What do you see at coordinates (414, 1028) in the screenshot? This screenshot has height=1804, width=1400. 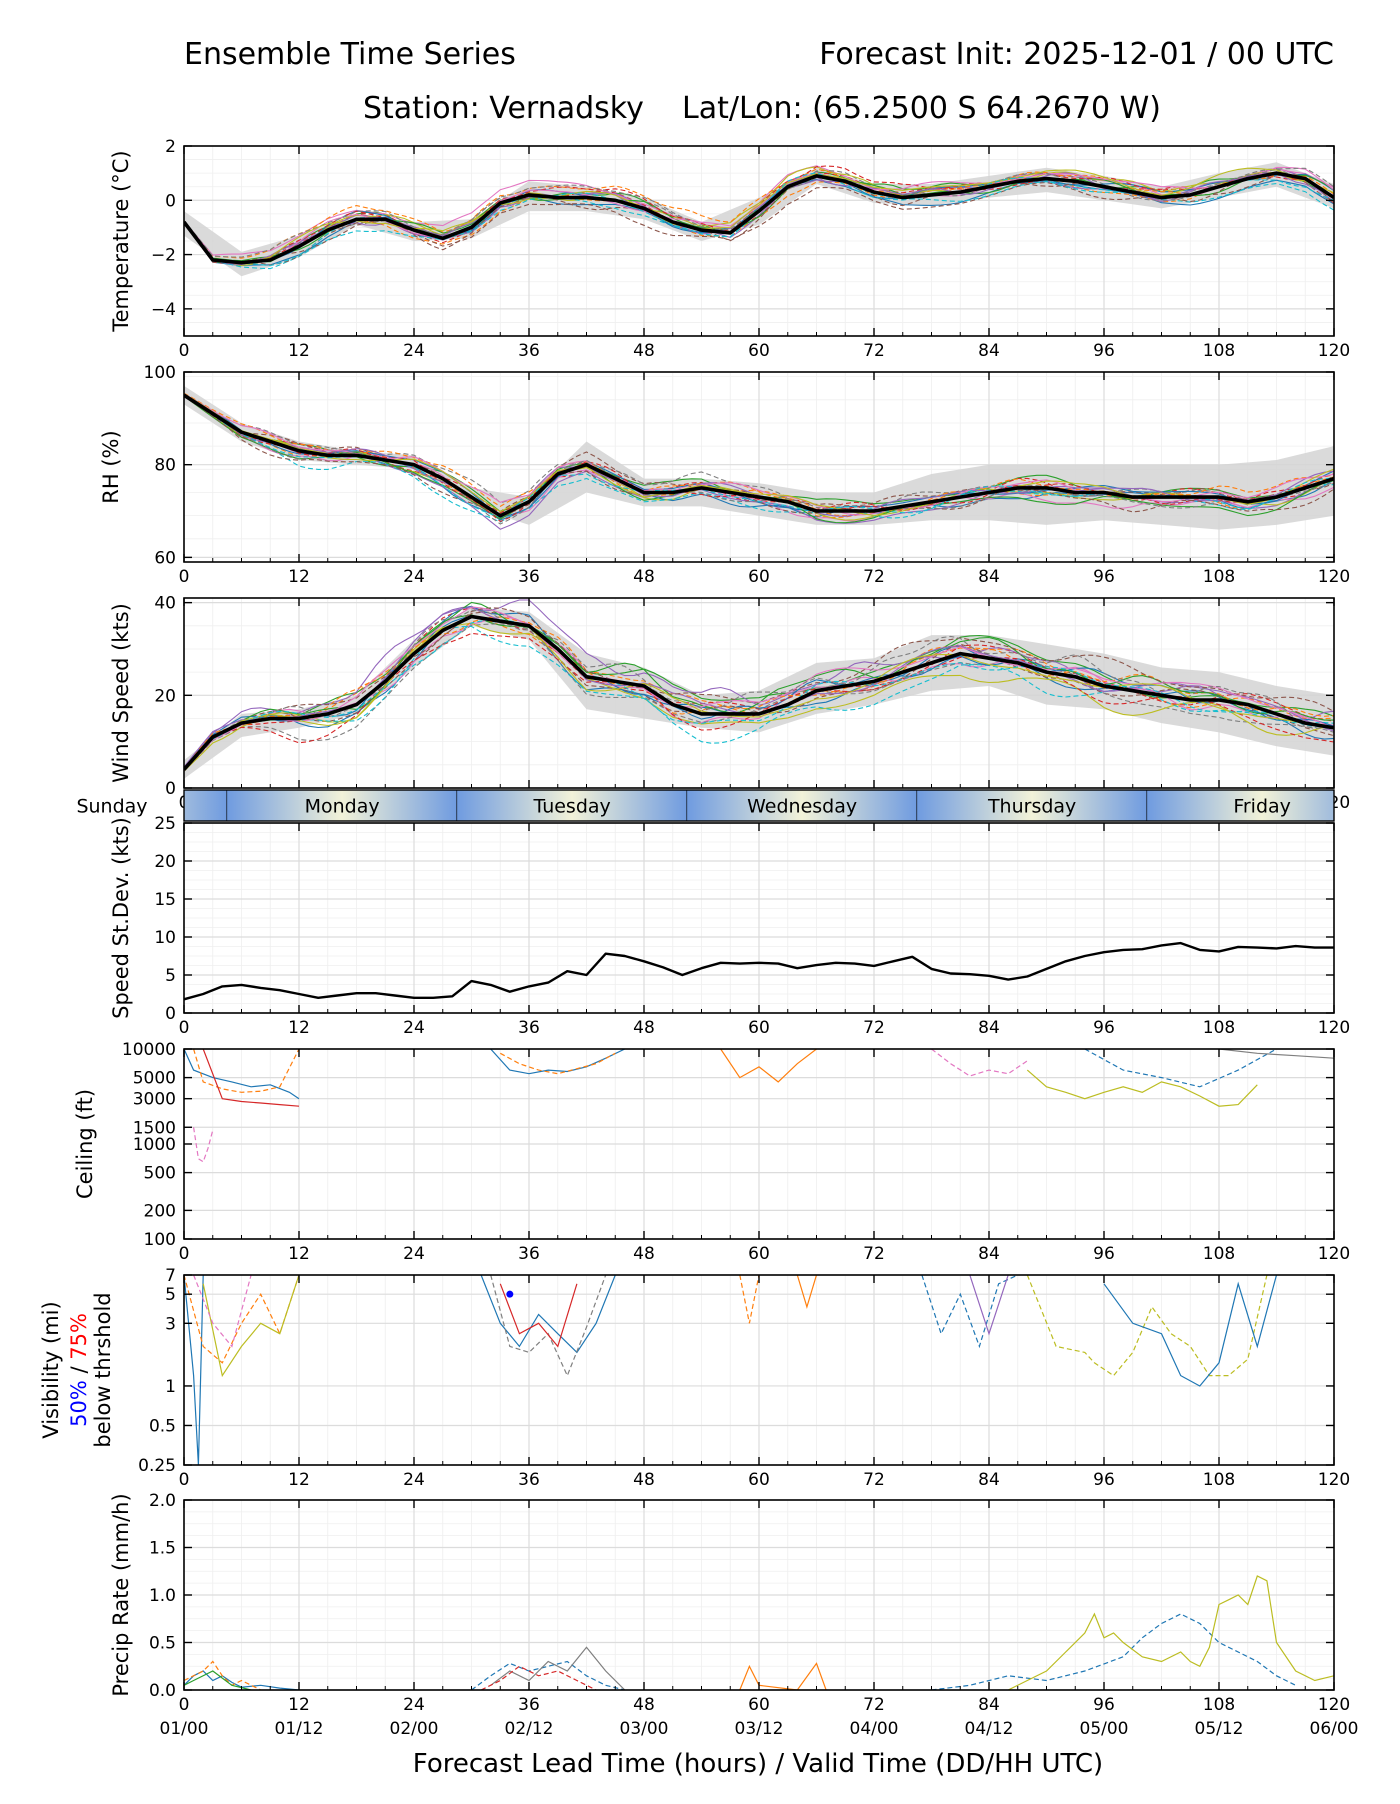 I see `speed_stdev-xtick-label: 24` at bounding box center [414, 1028].